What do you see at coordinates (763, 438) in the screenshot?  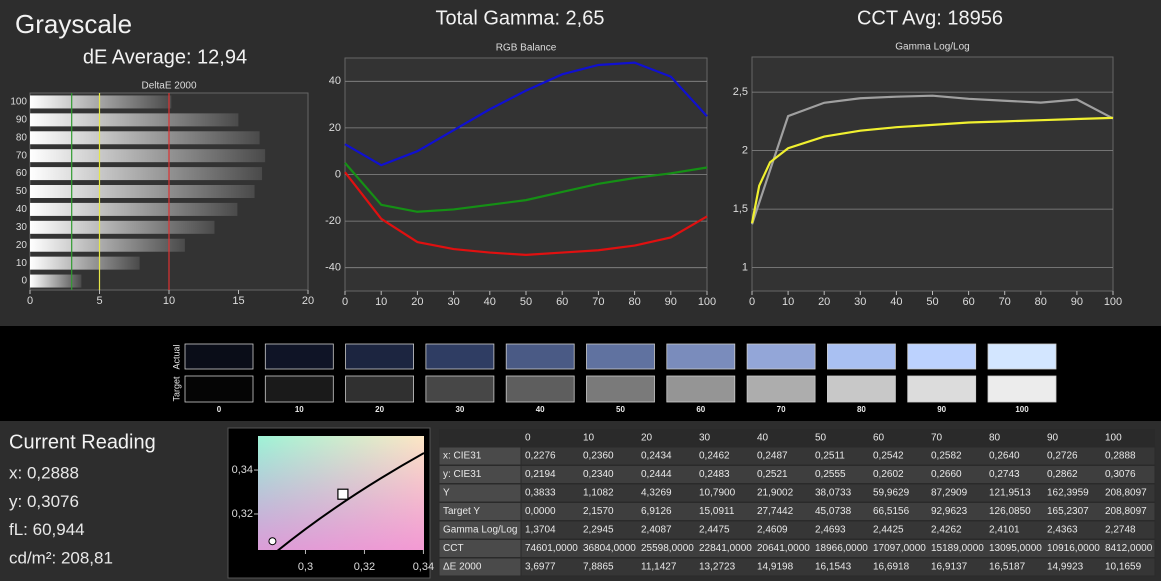 I see `column-header: 40` at bounding box center [763, 438].